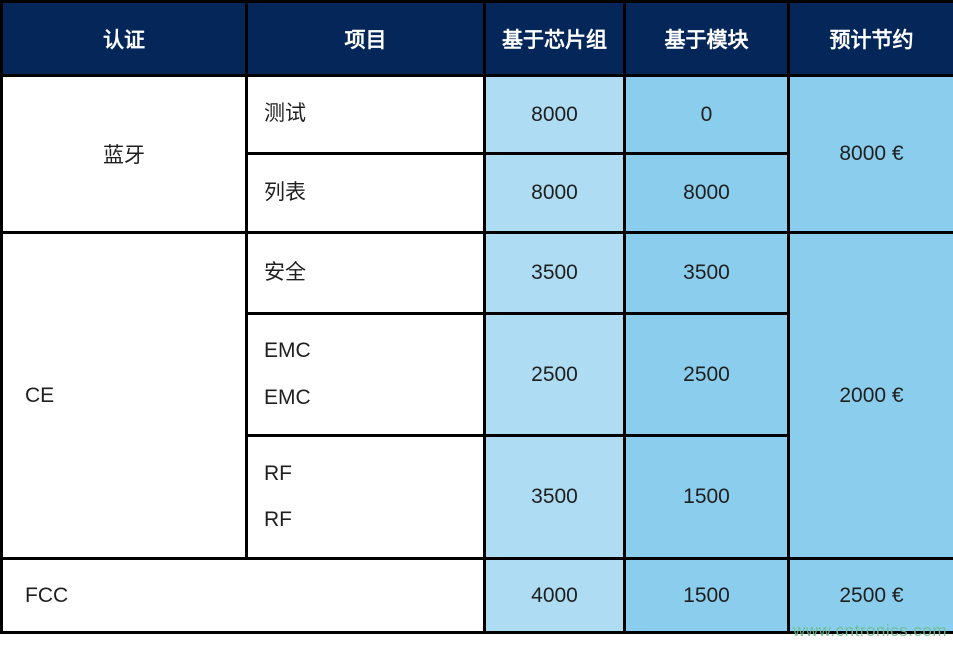 Image resolution: width=953 pixels, height=647 pixels. I want to click on header-row: 认证 项目 基于芯片组 基于模块 预计节约, so click(476, 38).